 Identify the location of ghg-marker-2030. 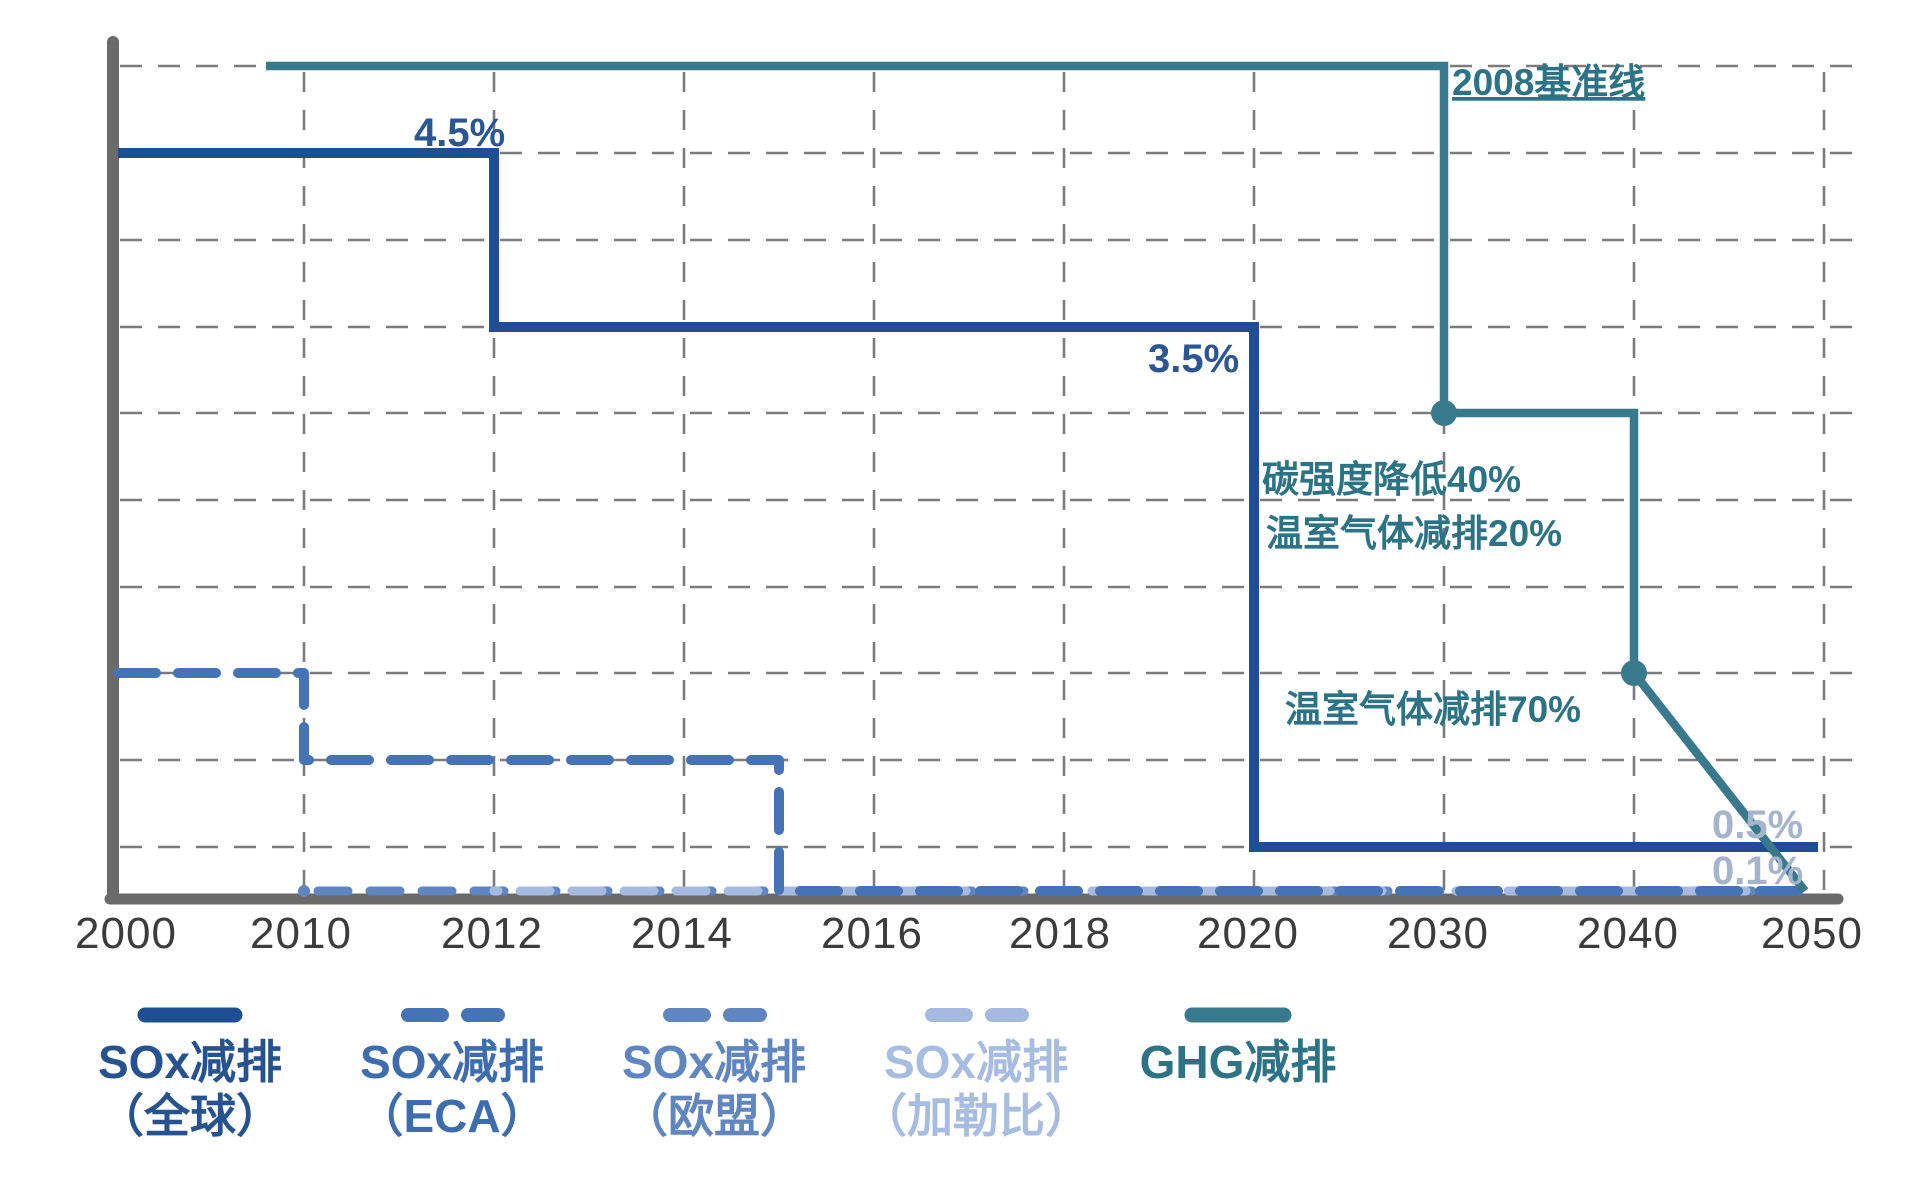
(1444, 413).